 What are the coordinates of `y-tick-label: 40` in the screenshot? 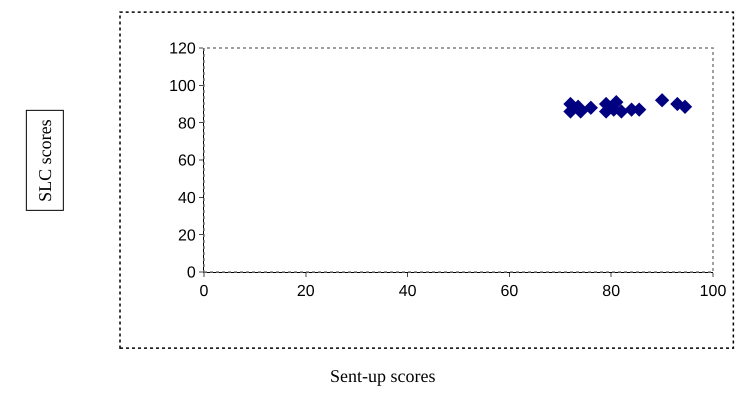 It's located at (187, 198).